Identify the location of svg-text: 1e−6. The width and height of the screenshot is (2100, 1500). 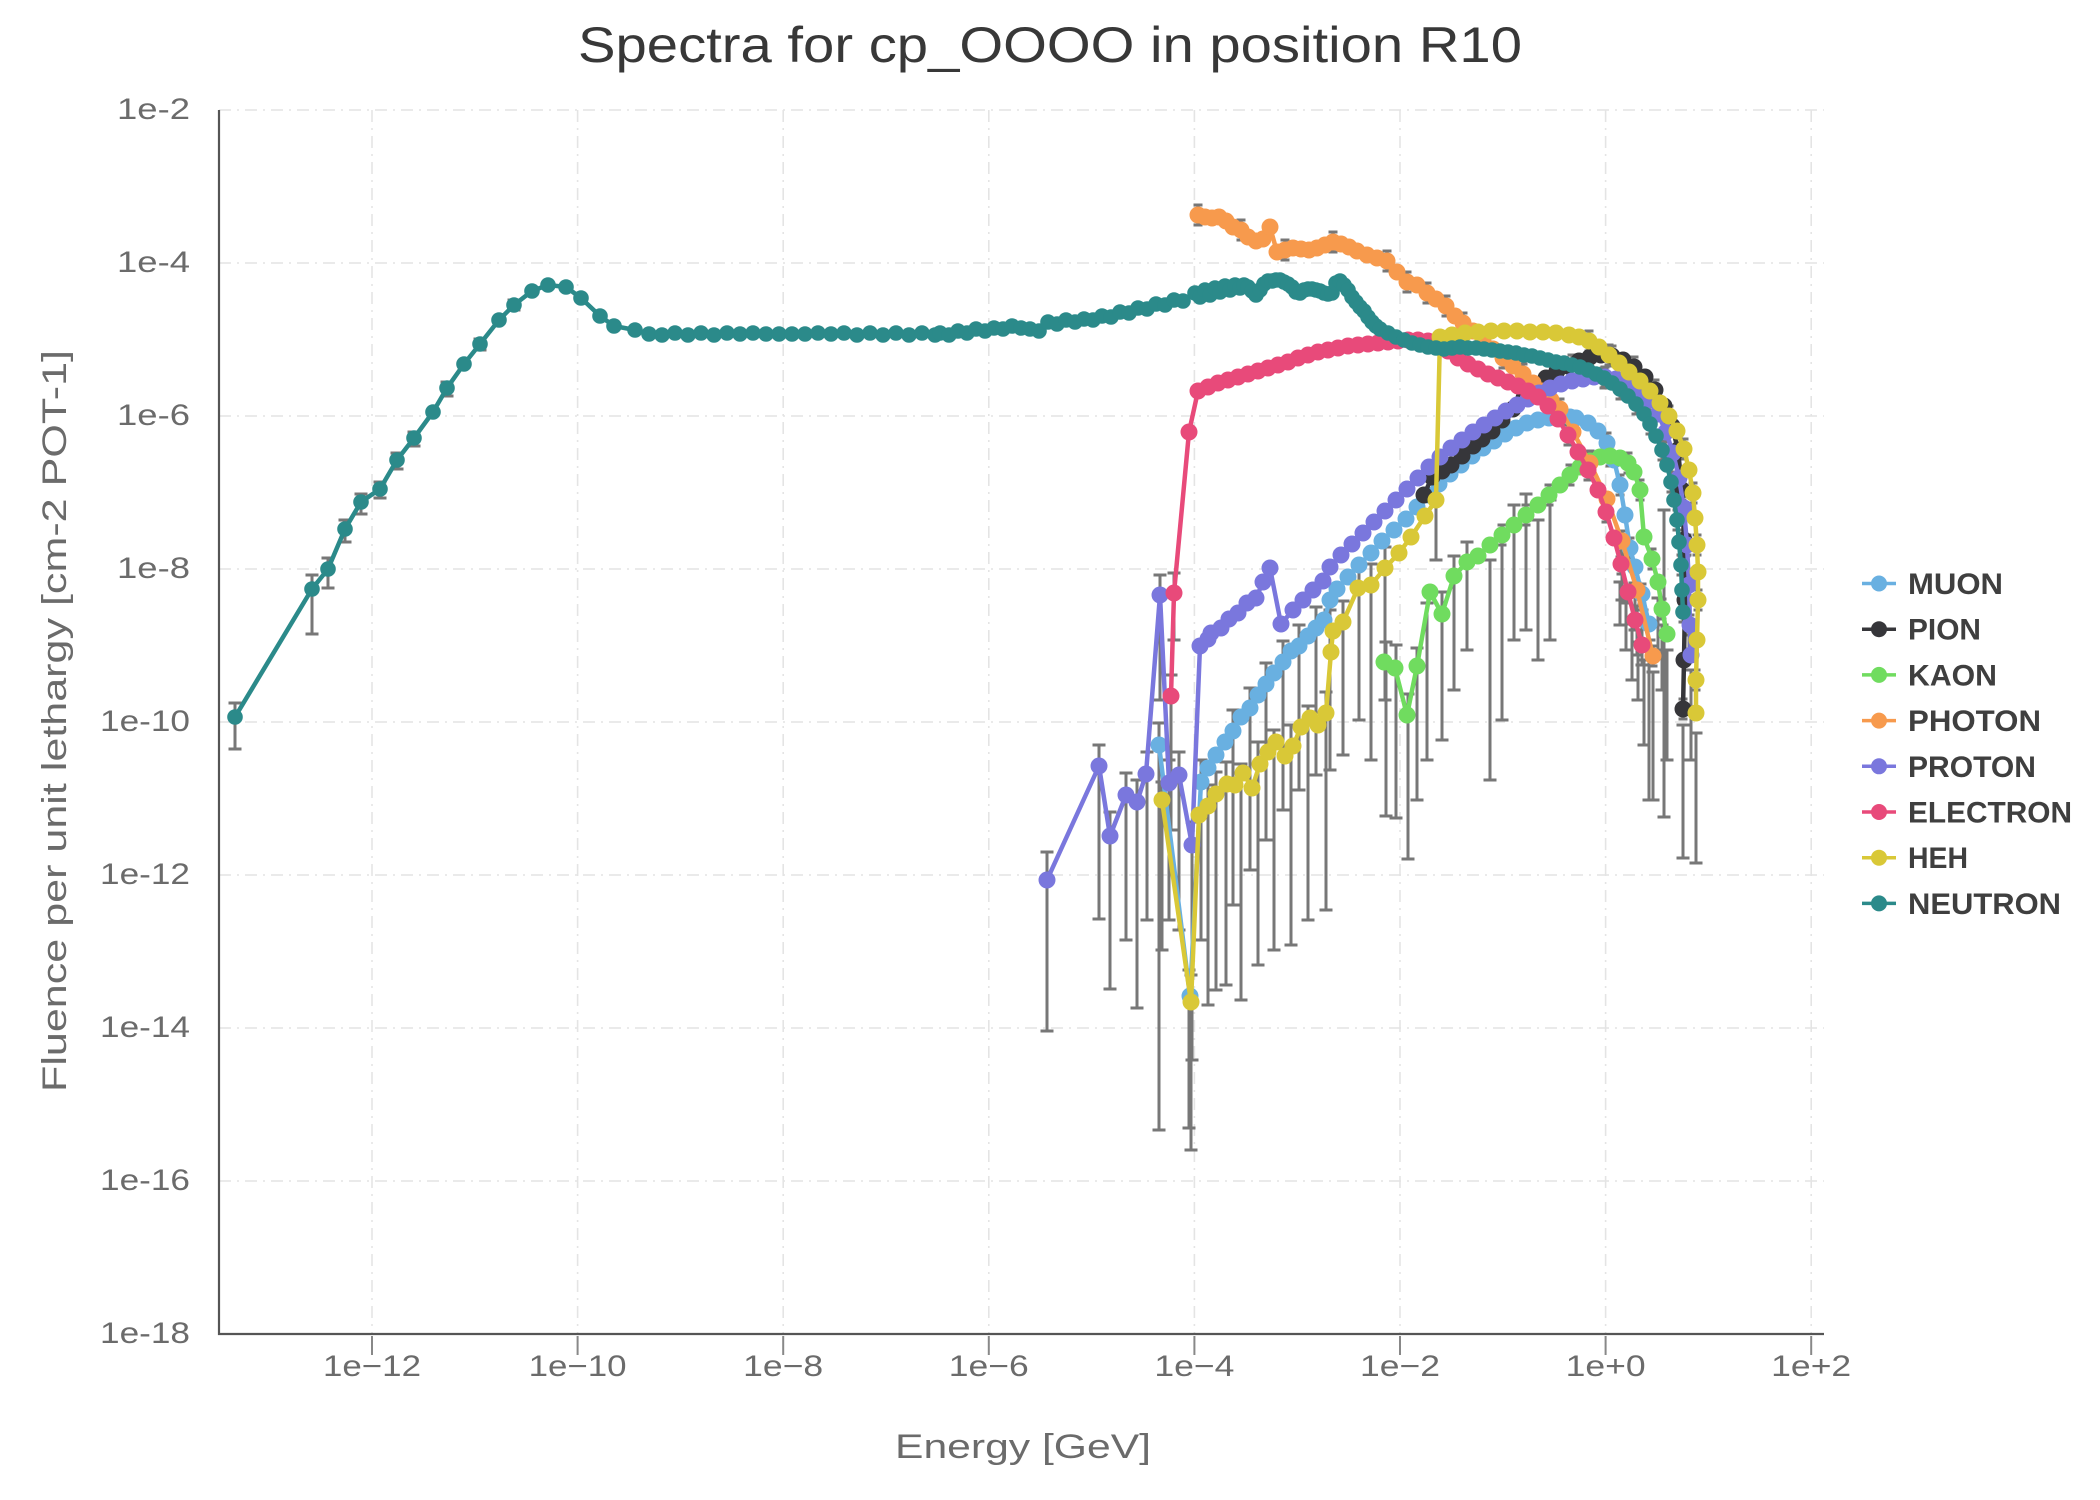
(989, 1366).